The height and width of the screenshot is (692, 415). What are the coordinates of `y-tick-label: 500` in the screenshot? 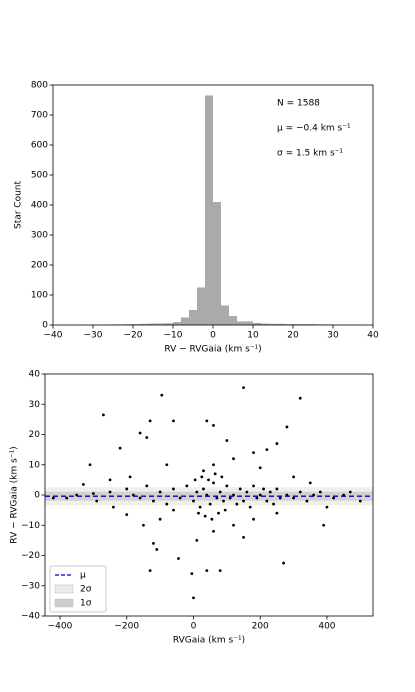 It's located at (39, 176).